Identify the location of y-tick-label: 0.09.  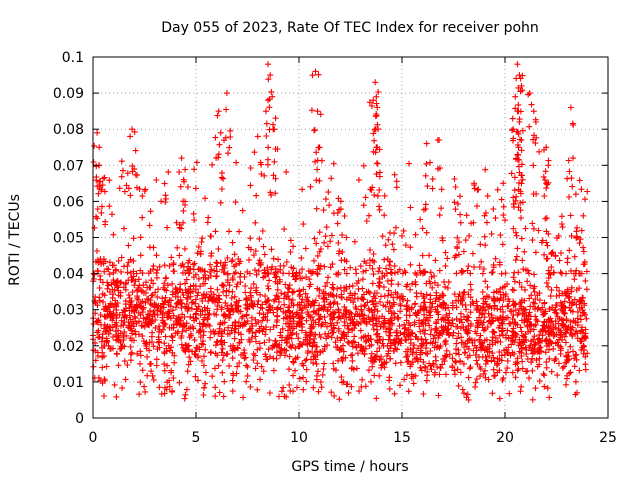
(68, 94).